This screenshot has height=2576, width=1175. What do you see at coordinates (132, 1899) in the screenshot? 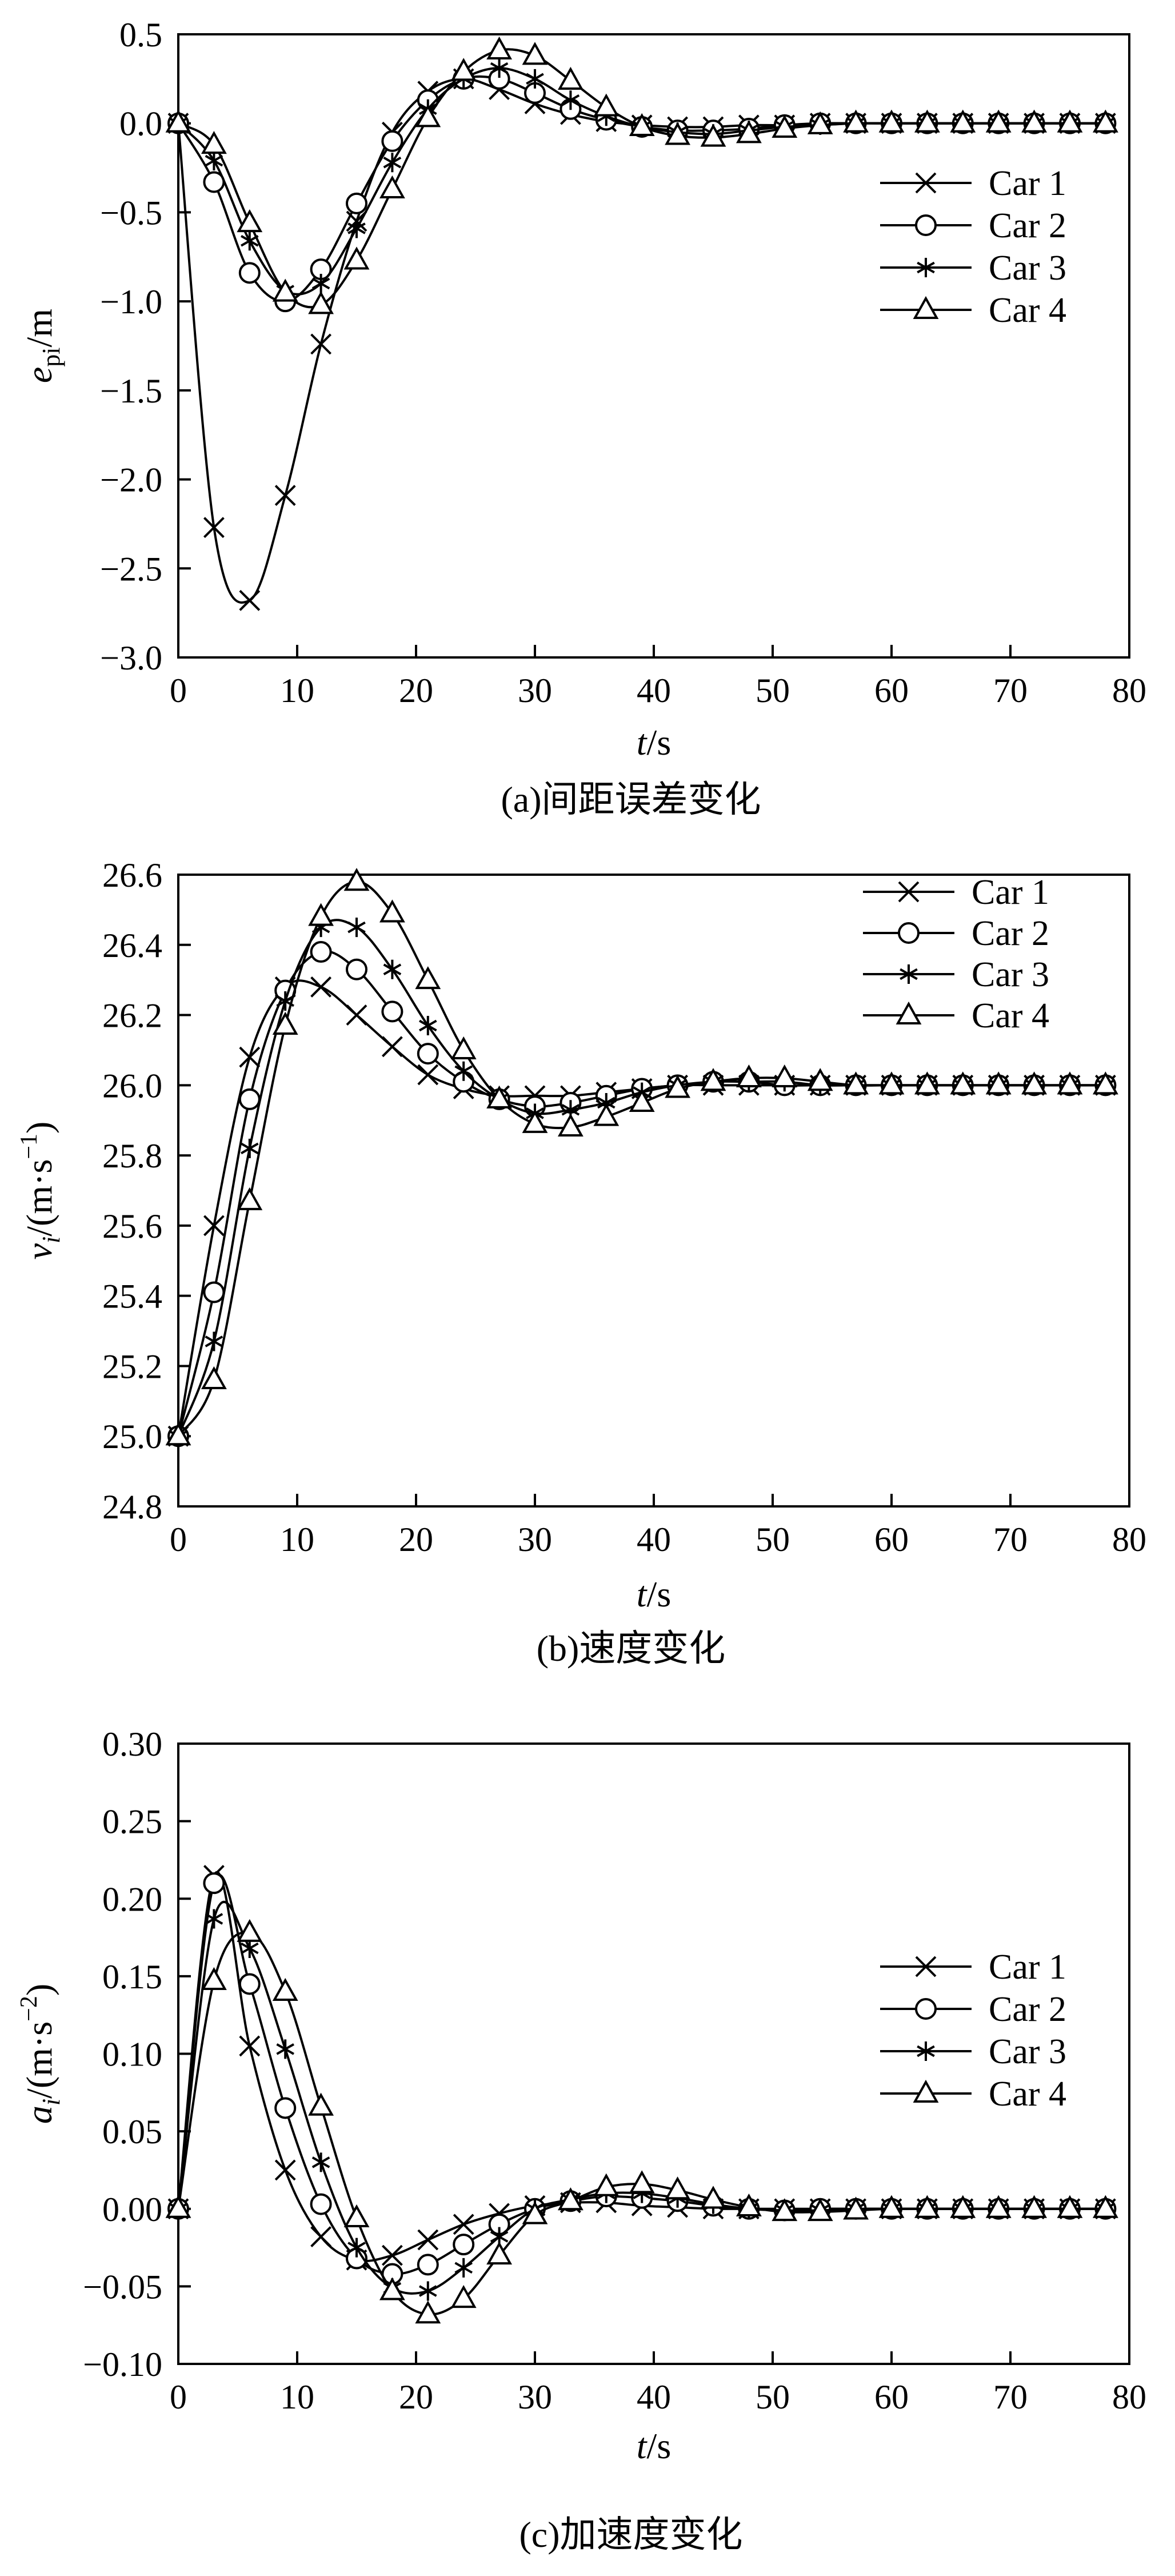
I see `y-tick-label: 0.20` at bounding box center [132, 1899].